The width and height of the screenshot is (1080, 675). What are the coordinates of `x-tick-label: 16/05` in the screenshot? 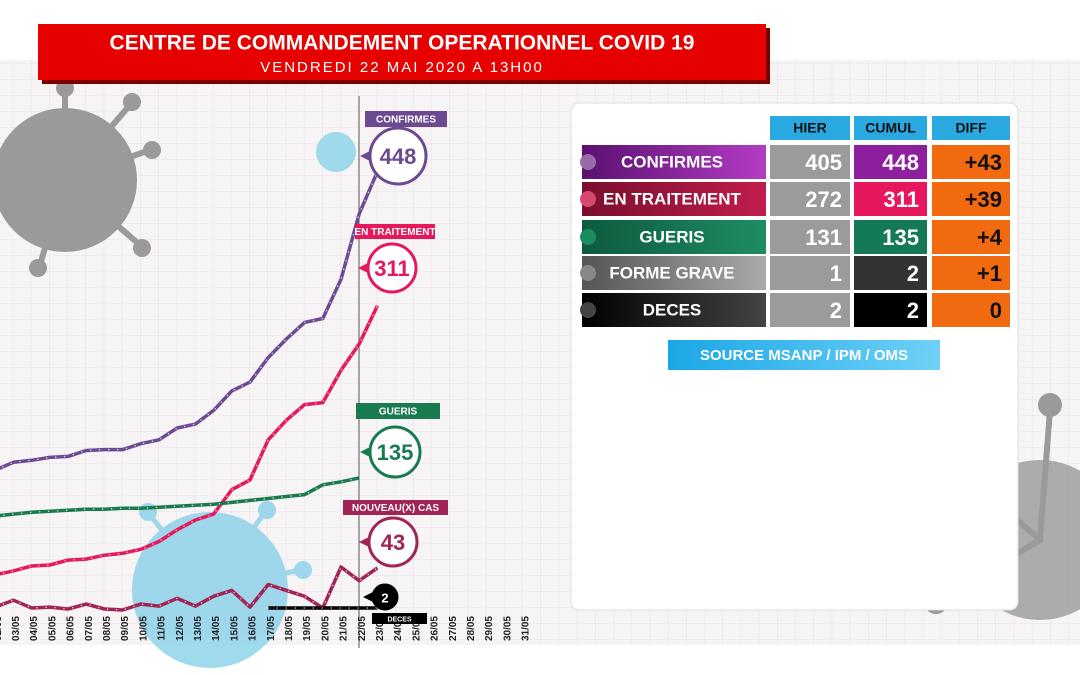 It's located at (253, 628).